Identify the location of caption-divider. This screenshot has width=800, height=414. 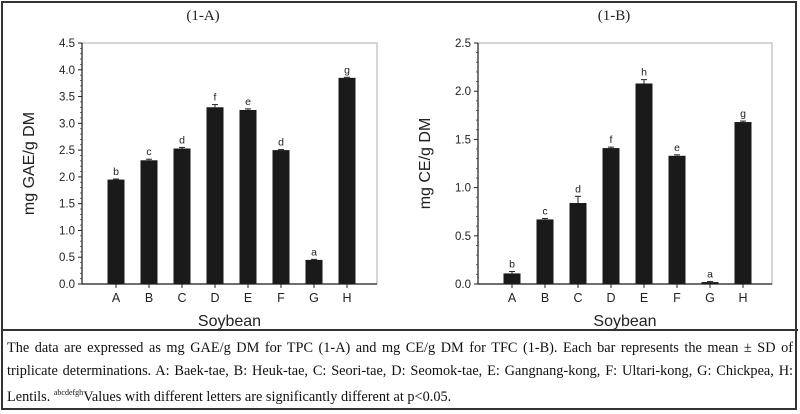
(399, 330).